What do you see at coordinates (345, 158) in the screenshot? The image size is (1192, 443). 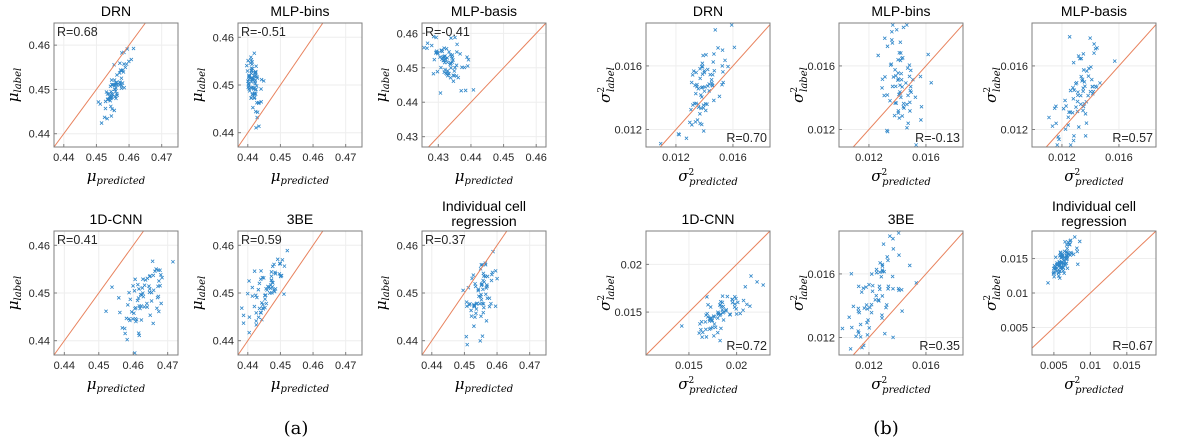 I see `x-tick-label: 0.47` at bounding box center [345, 158].